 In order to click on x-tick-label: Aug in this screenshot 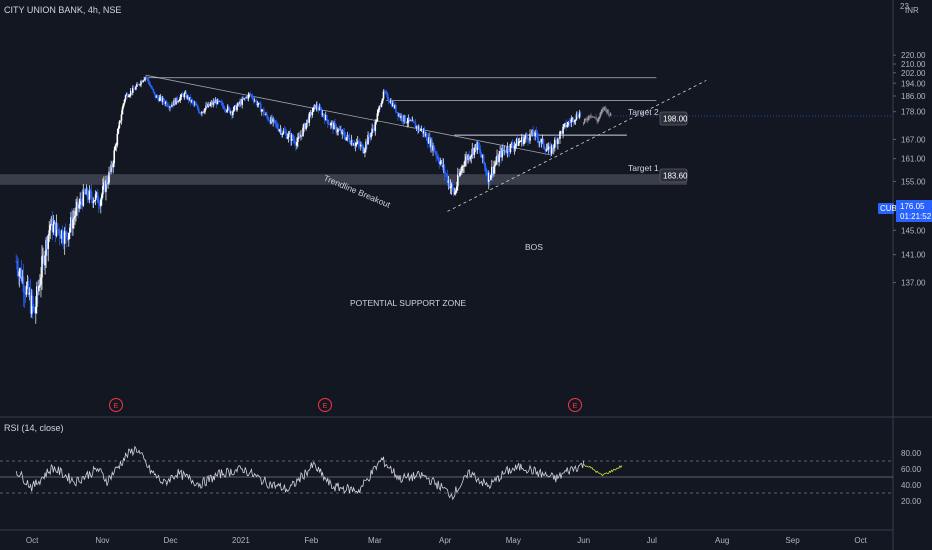, I will do `click(722, 540)`.